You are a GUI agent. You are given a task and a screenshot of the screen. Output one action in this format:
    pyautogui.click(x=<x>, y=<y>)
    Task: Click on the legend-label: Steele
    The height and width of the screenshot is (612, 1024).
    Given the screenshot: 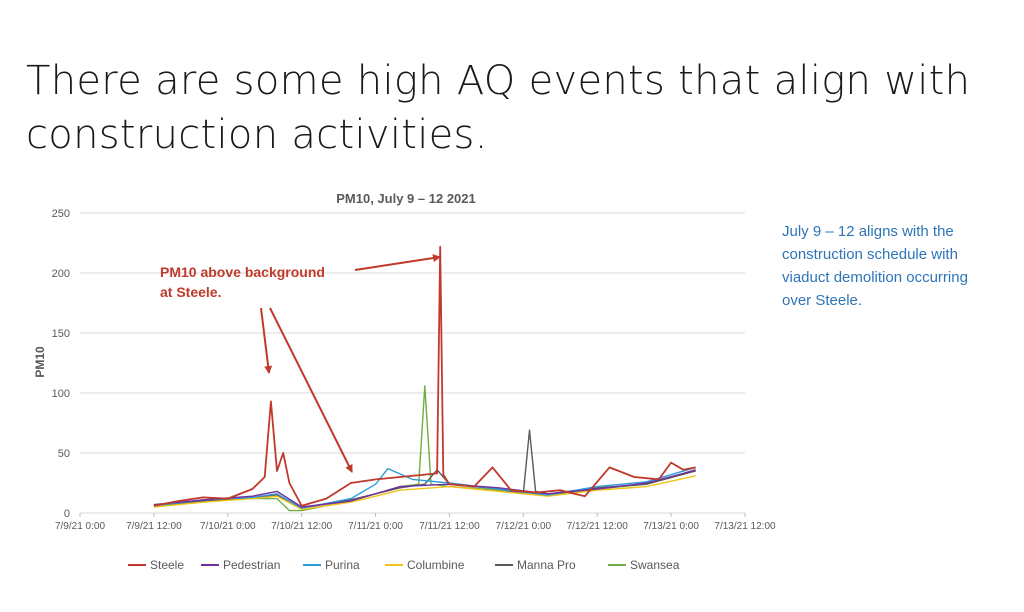 What is the action you would take?
    pyautogui.click(x=167, y=565)
    